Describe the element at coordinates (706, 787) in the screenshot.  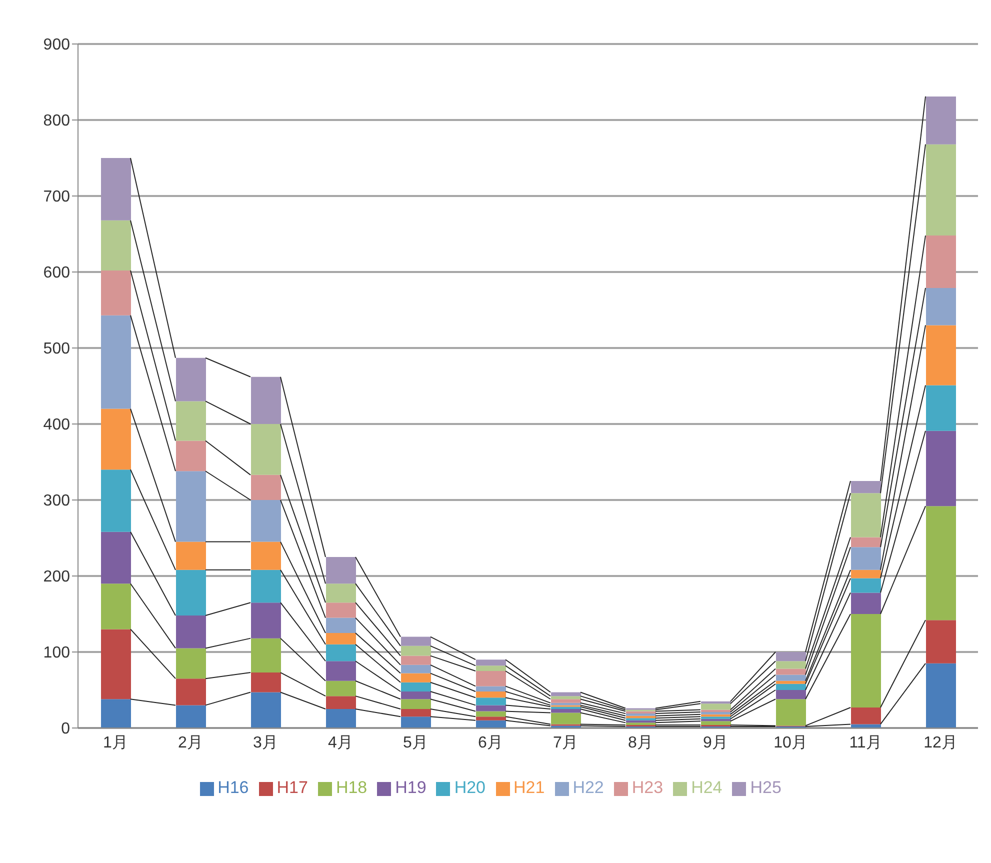
I see `legend-label: H24` at that location.